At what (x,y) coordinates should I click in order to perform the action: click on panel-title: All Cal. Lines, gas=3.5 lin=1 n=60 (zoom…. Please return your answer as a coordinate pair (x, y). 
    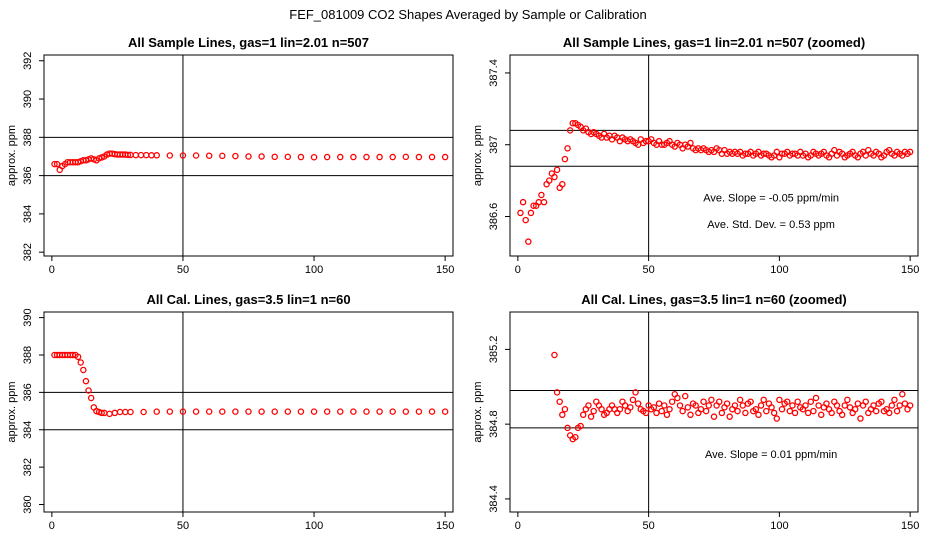
    Looking at the image, I should click on (714, 299).